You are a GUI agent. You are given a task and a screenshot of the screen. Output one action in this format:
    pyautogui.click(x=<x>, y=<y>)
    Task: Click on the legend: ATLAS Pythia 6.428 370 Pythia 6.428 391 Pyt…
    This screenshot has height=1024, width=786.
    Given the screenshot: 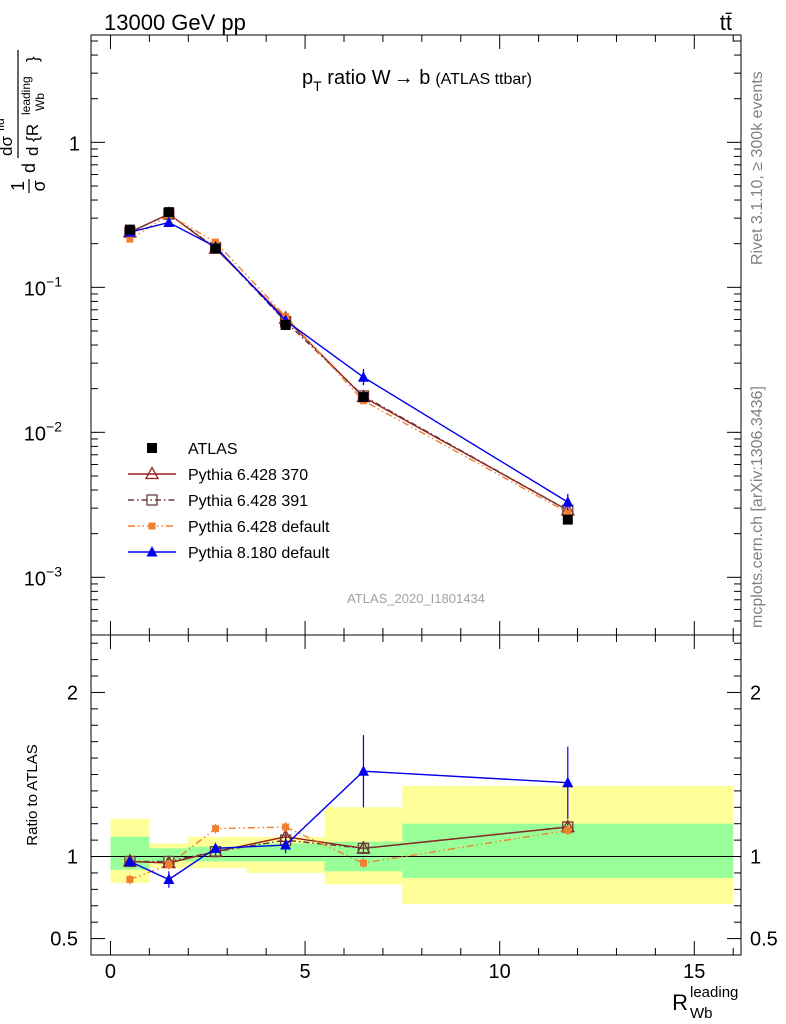 What is the action you would take?
    pyautogui.click(x=229, y=501)
    